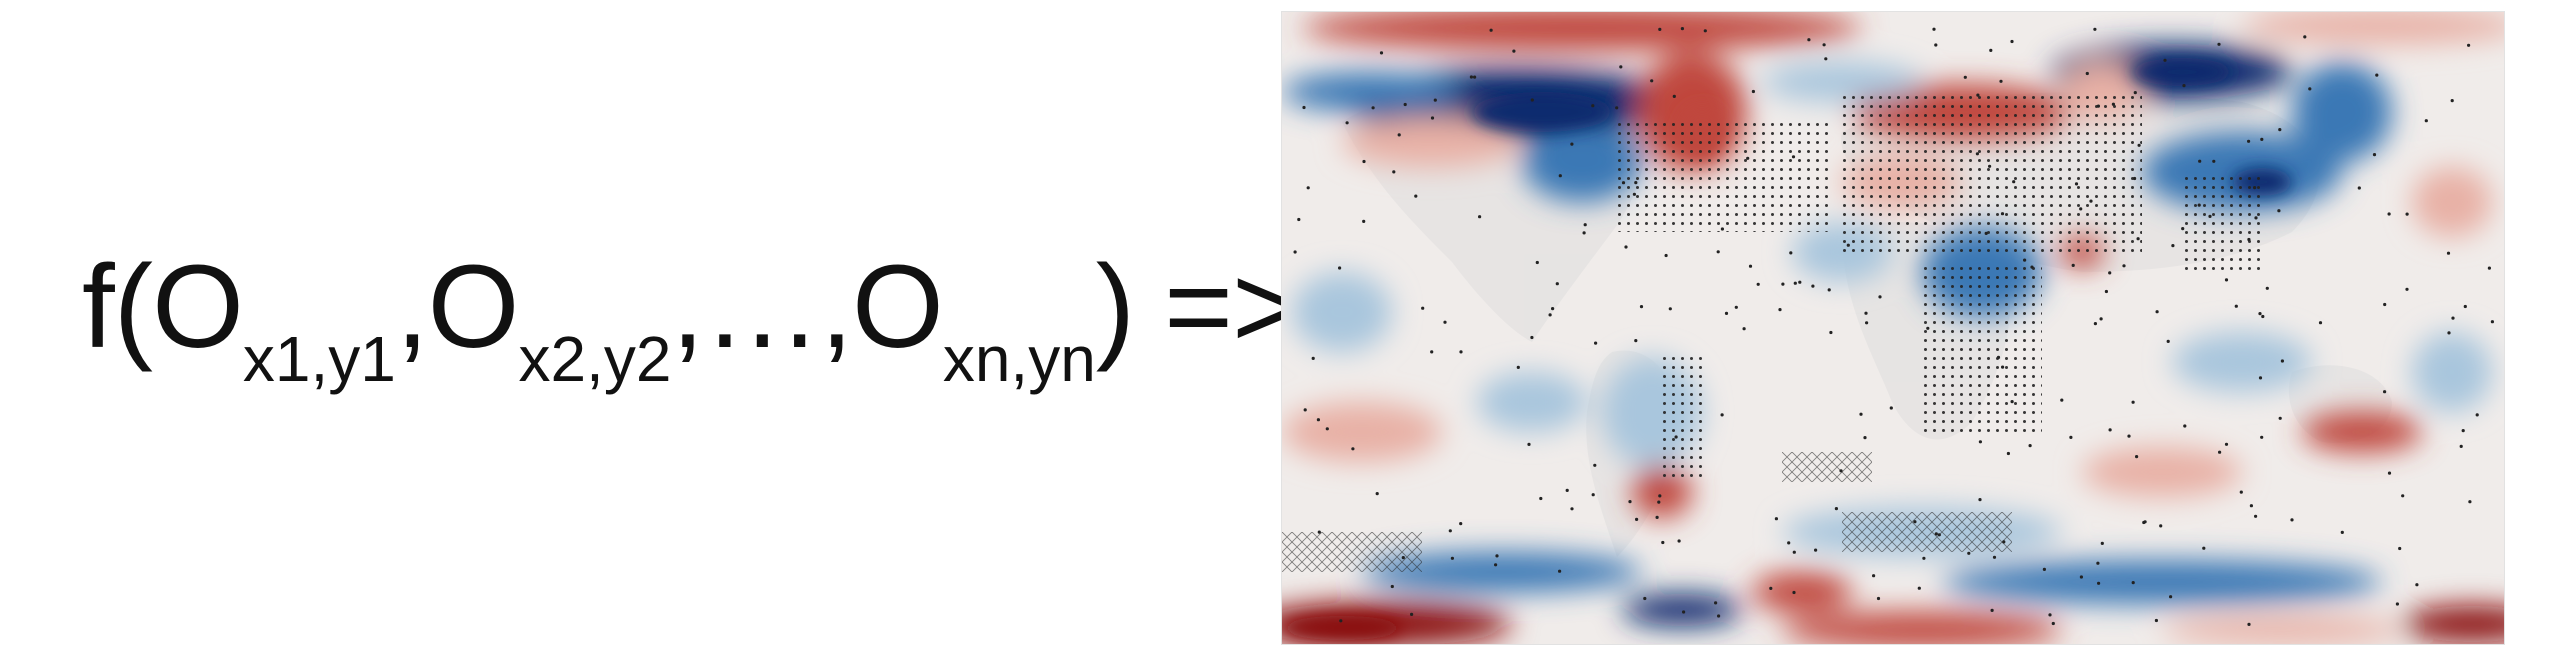 The height and width of the screenshot is (672, 2560). I want to click on formula-arg-1-sub: x1,y1, so click(319, 359).